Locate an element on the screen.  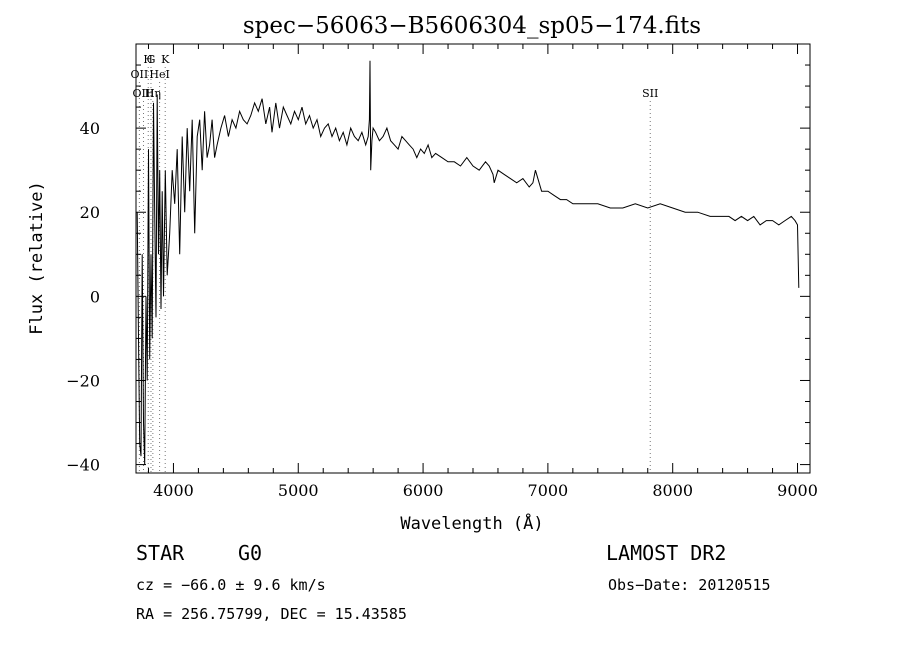
x-tick-label: 9000 is located at coordinates (797, 490).